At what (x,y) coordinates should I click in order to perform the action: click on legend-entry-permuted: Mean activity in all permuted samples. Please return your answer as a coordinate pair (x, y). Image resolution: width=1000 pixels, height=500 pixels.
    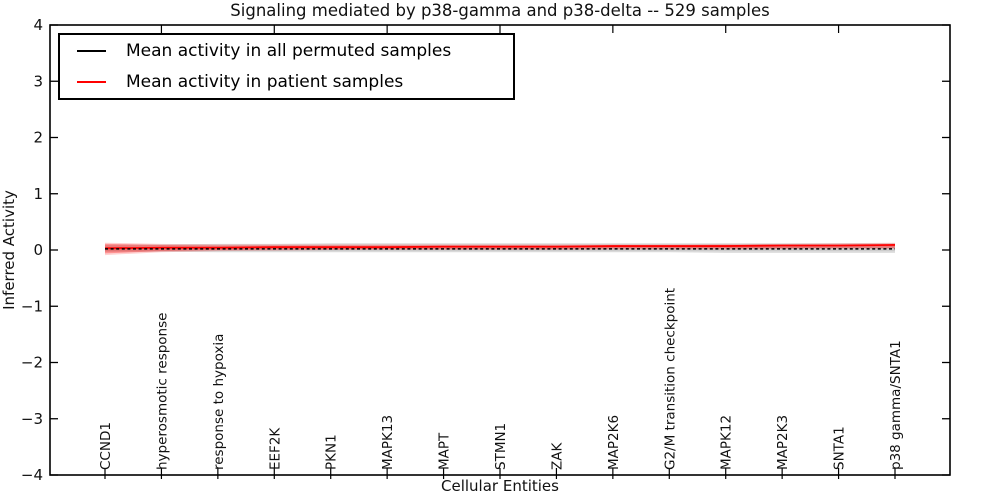
    Looking at the image, I should click on (286, 51).